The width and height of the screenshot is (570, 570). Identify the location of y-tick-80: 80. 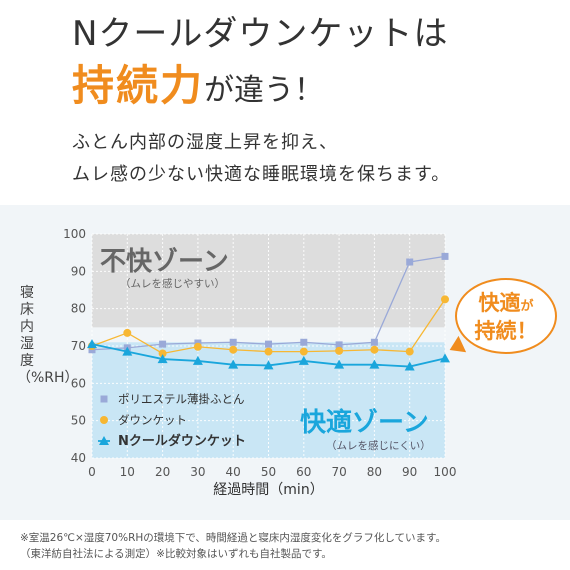
(78, 309).